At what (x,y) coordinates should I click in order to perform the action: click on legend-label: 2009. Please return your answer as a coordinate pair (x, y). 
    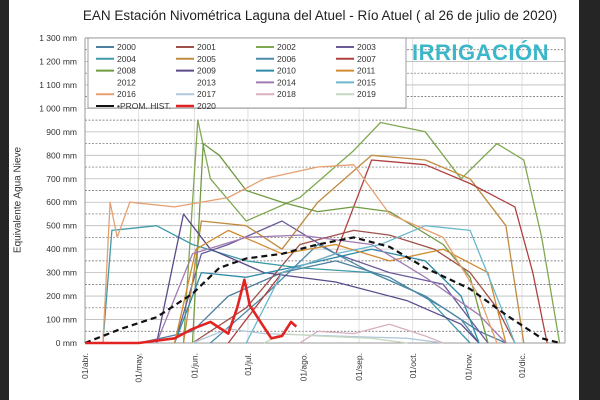
    Looking at the image, I should click on (206, 71).